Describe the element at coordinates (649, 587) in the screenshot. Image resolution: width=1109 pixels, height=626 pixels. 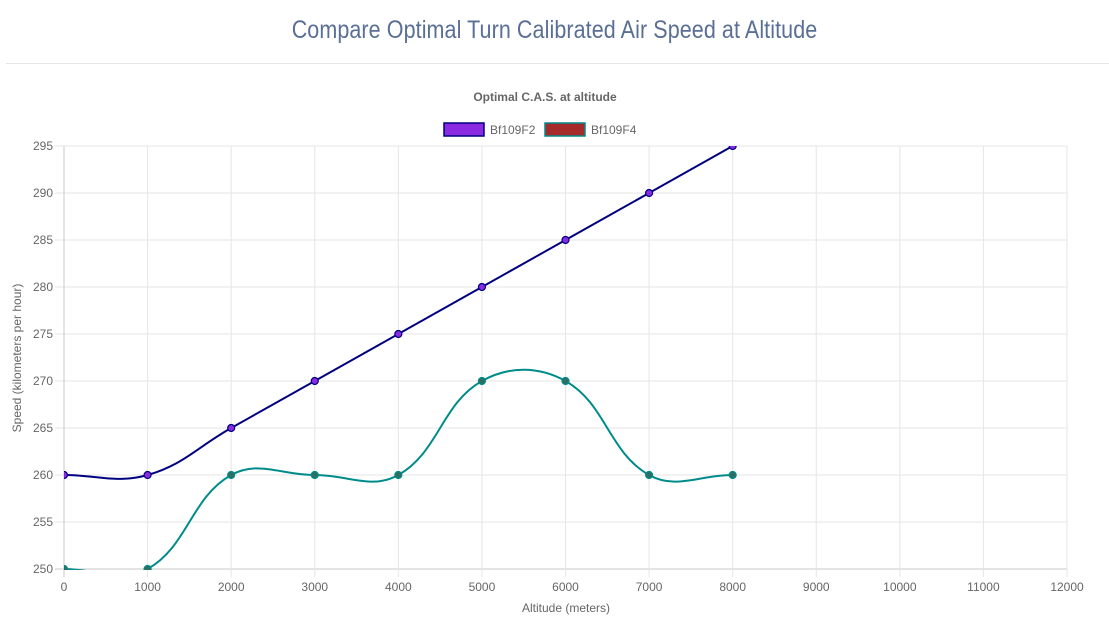
I see `x-tick-label: 7000` at that location.